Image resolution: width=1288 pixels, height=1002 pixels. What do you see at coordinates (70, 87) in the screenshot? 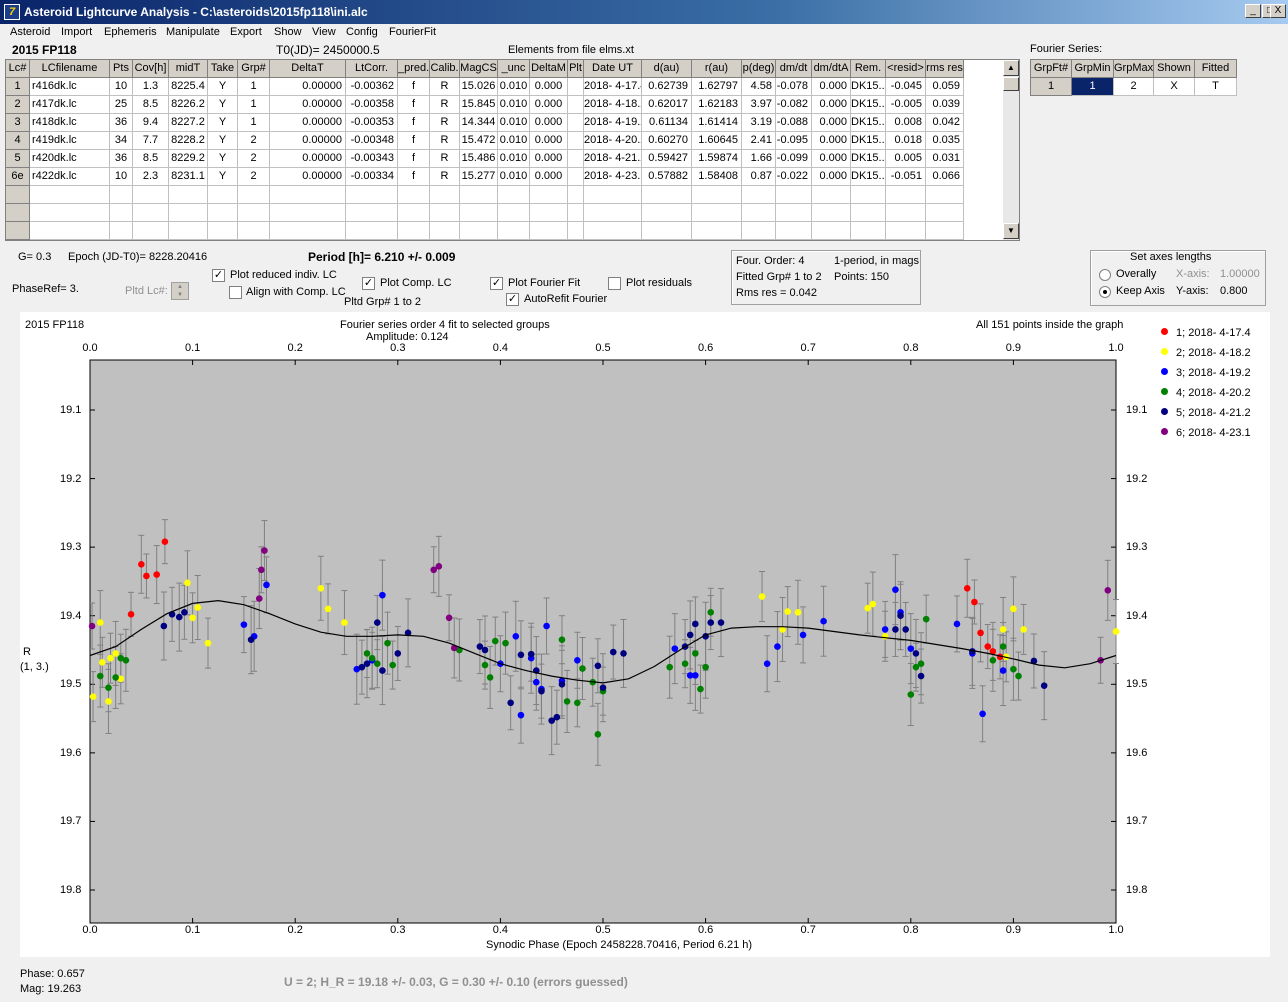
I see `table-cell: r416dk.lc` at bounding box center [70, 87].